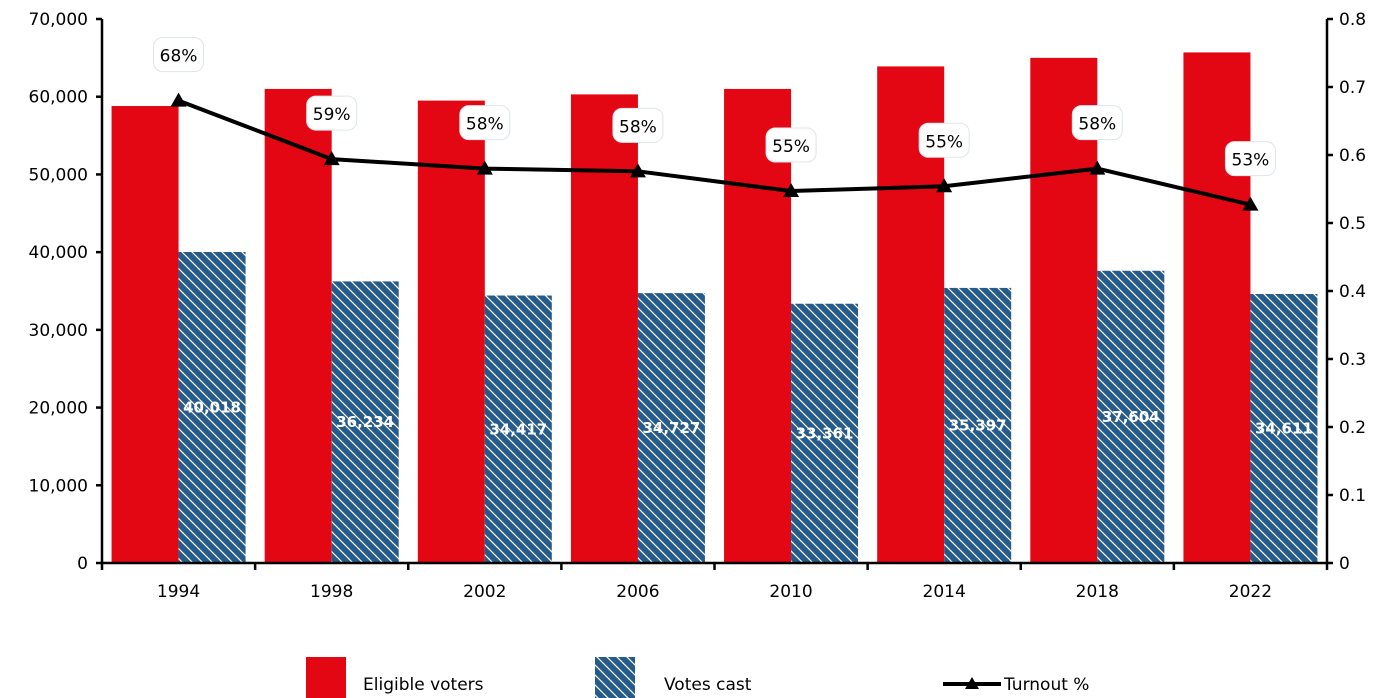 This screenshot has height=698, width=1389. Describe the element at coordinates (58, 175) in the screenshot. I see `left-tick-label: 50,000` at that location.